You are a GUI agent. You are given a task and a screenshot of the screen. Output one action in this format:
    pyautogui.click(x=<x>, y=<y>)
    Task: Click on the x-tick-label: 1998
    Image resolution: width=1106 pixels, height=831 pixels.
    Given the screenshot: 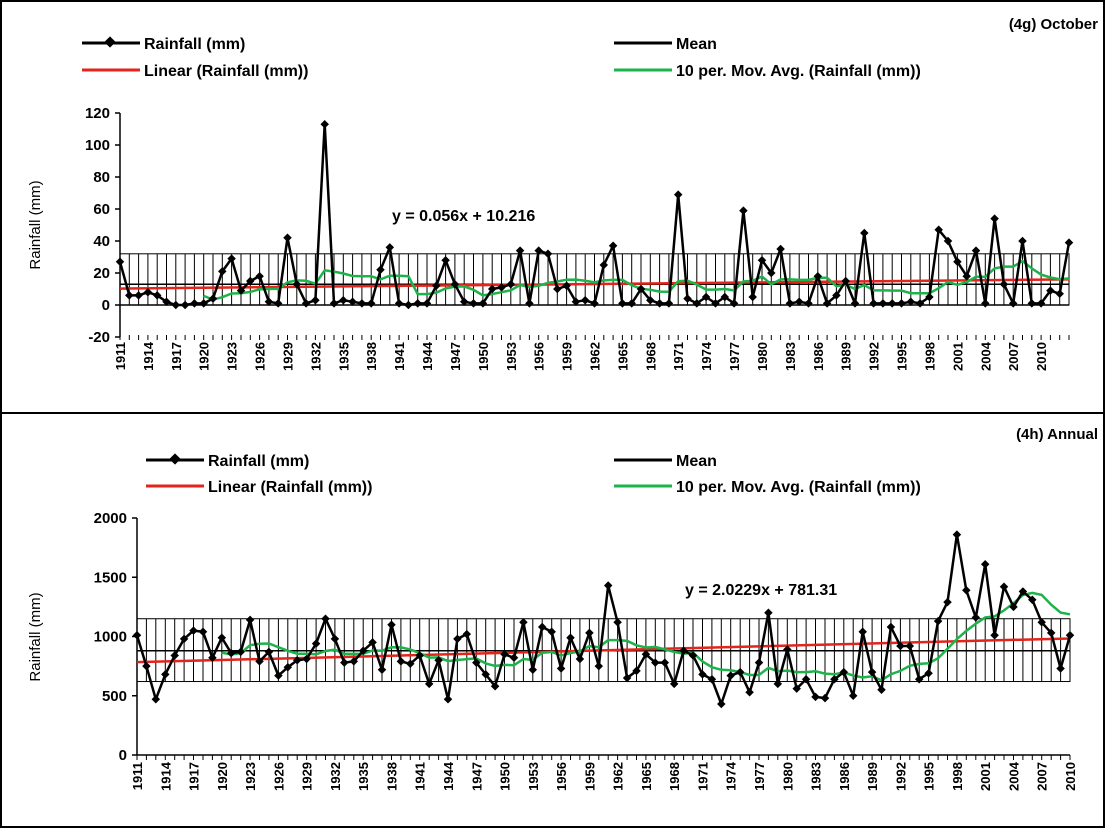 What is the action you would take?
    pyautogui.click(x=929, y=356)
    